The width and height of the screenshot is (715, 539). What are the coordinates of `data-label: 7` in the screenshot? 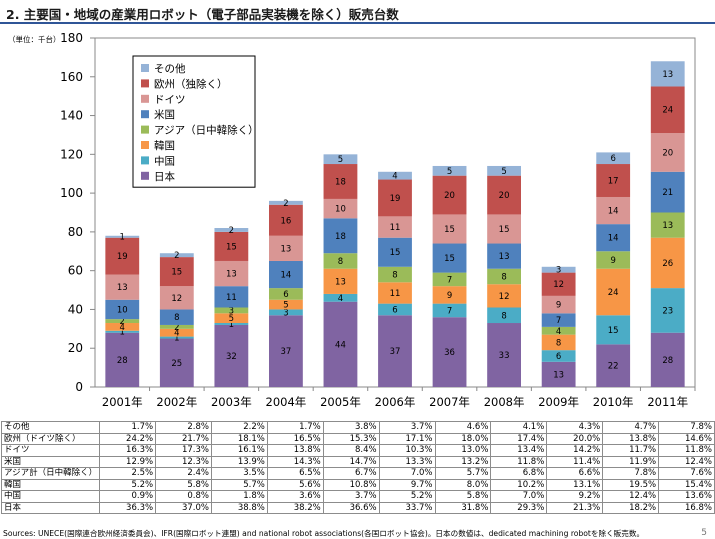 It's located at (558, 321).